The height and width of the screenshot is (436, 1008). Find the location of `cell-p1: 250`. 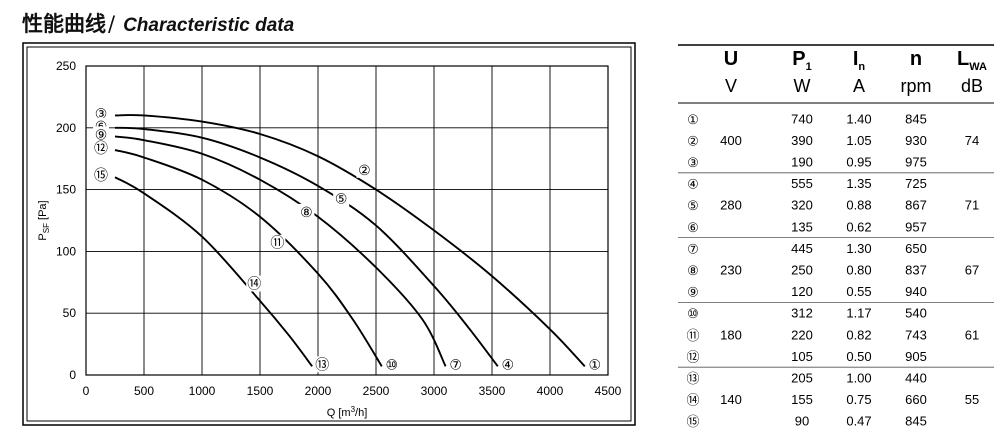

cell-p1: 250 is located at coordinates (802, 270).